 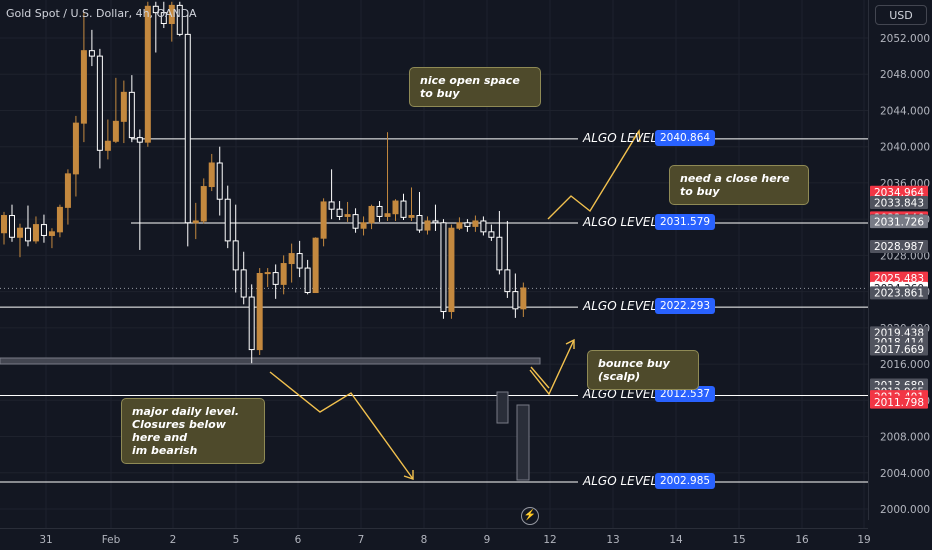 I want to click on arrow-down-head, so click(x=408, y=475).